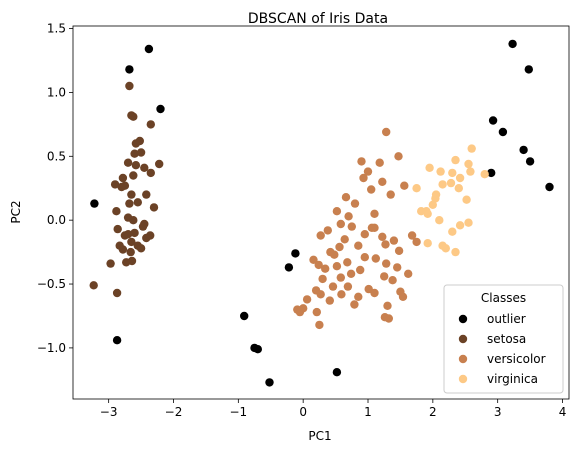 This screenshot has width=578, height=455. I want to click on x-tick-label: 4, so click(563, 412).